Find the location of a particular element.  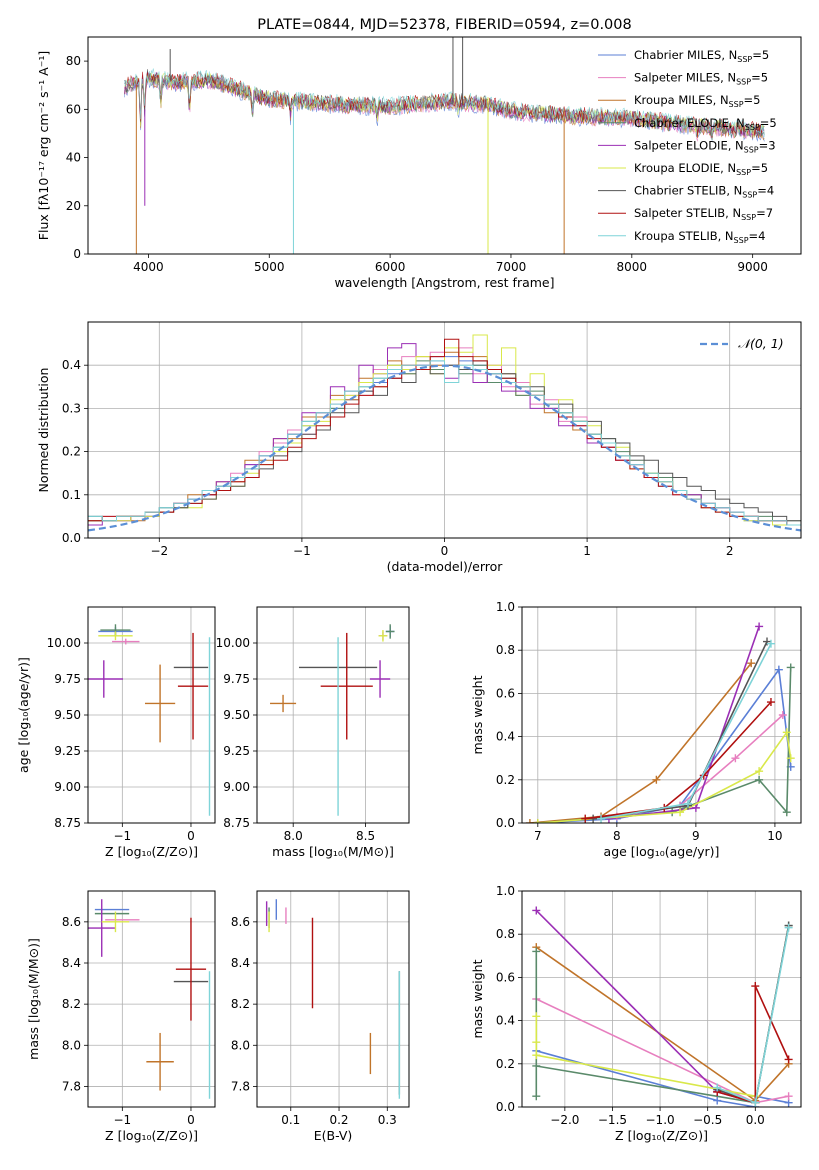

legend-entry: Salpeter ELODIE, NSSP=3 is located at coordinates (705, 146).